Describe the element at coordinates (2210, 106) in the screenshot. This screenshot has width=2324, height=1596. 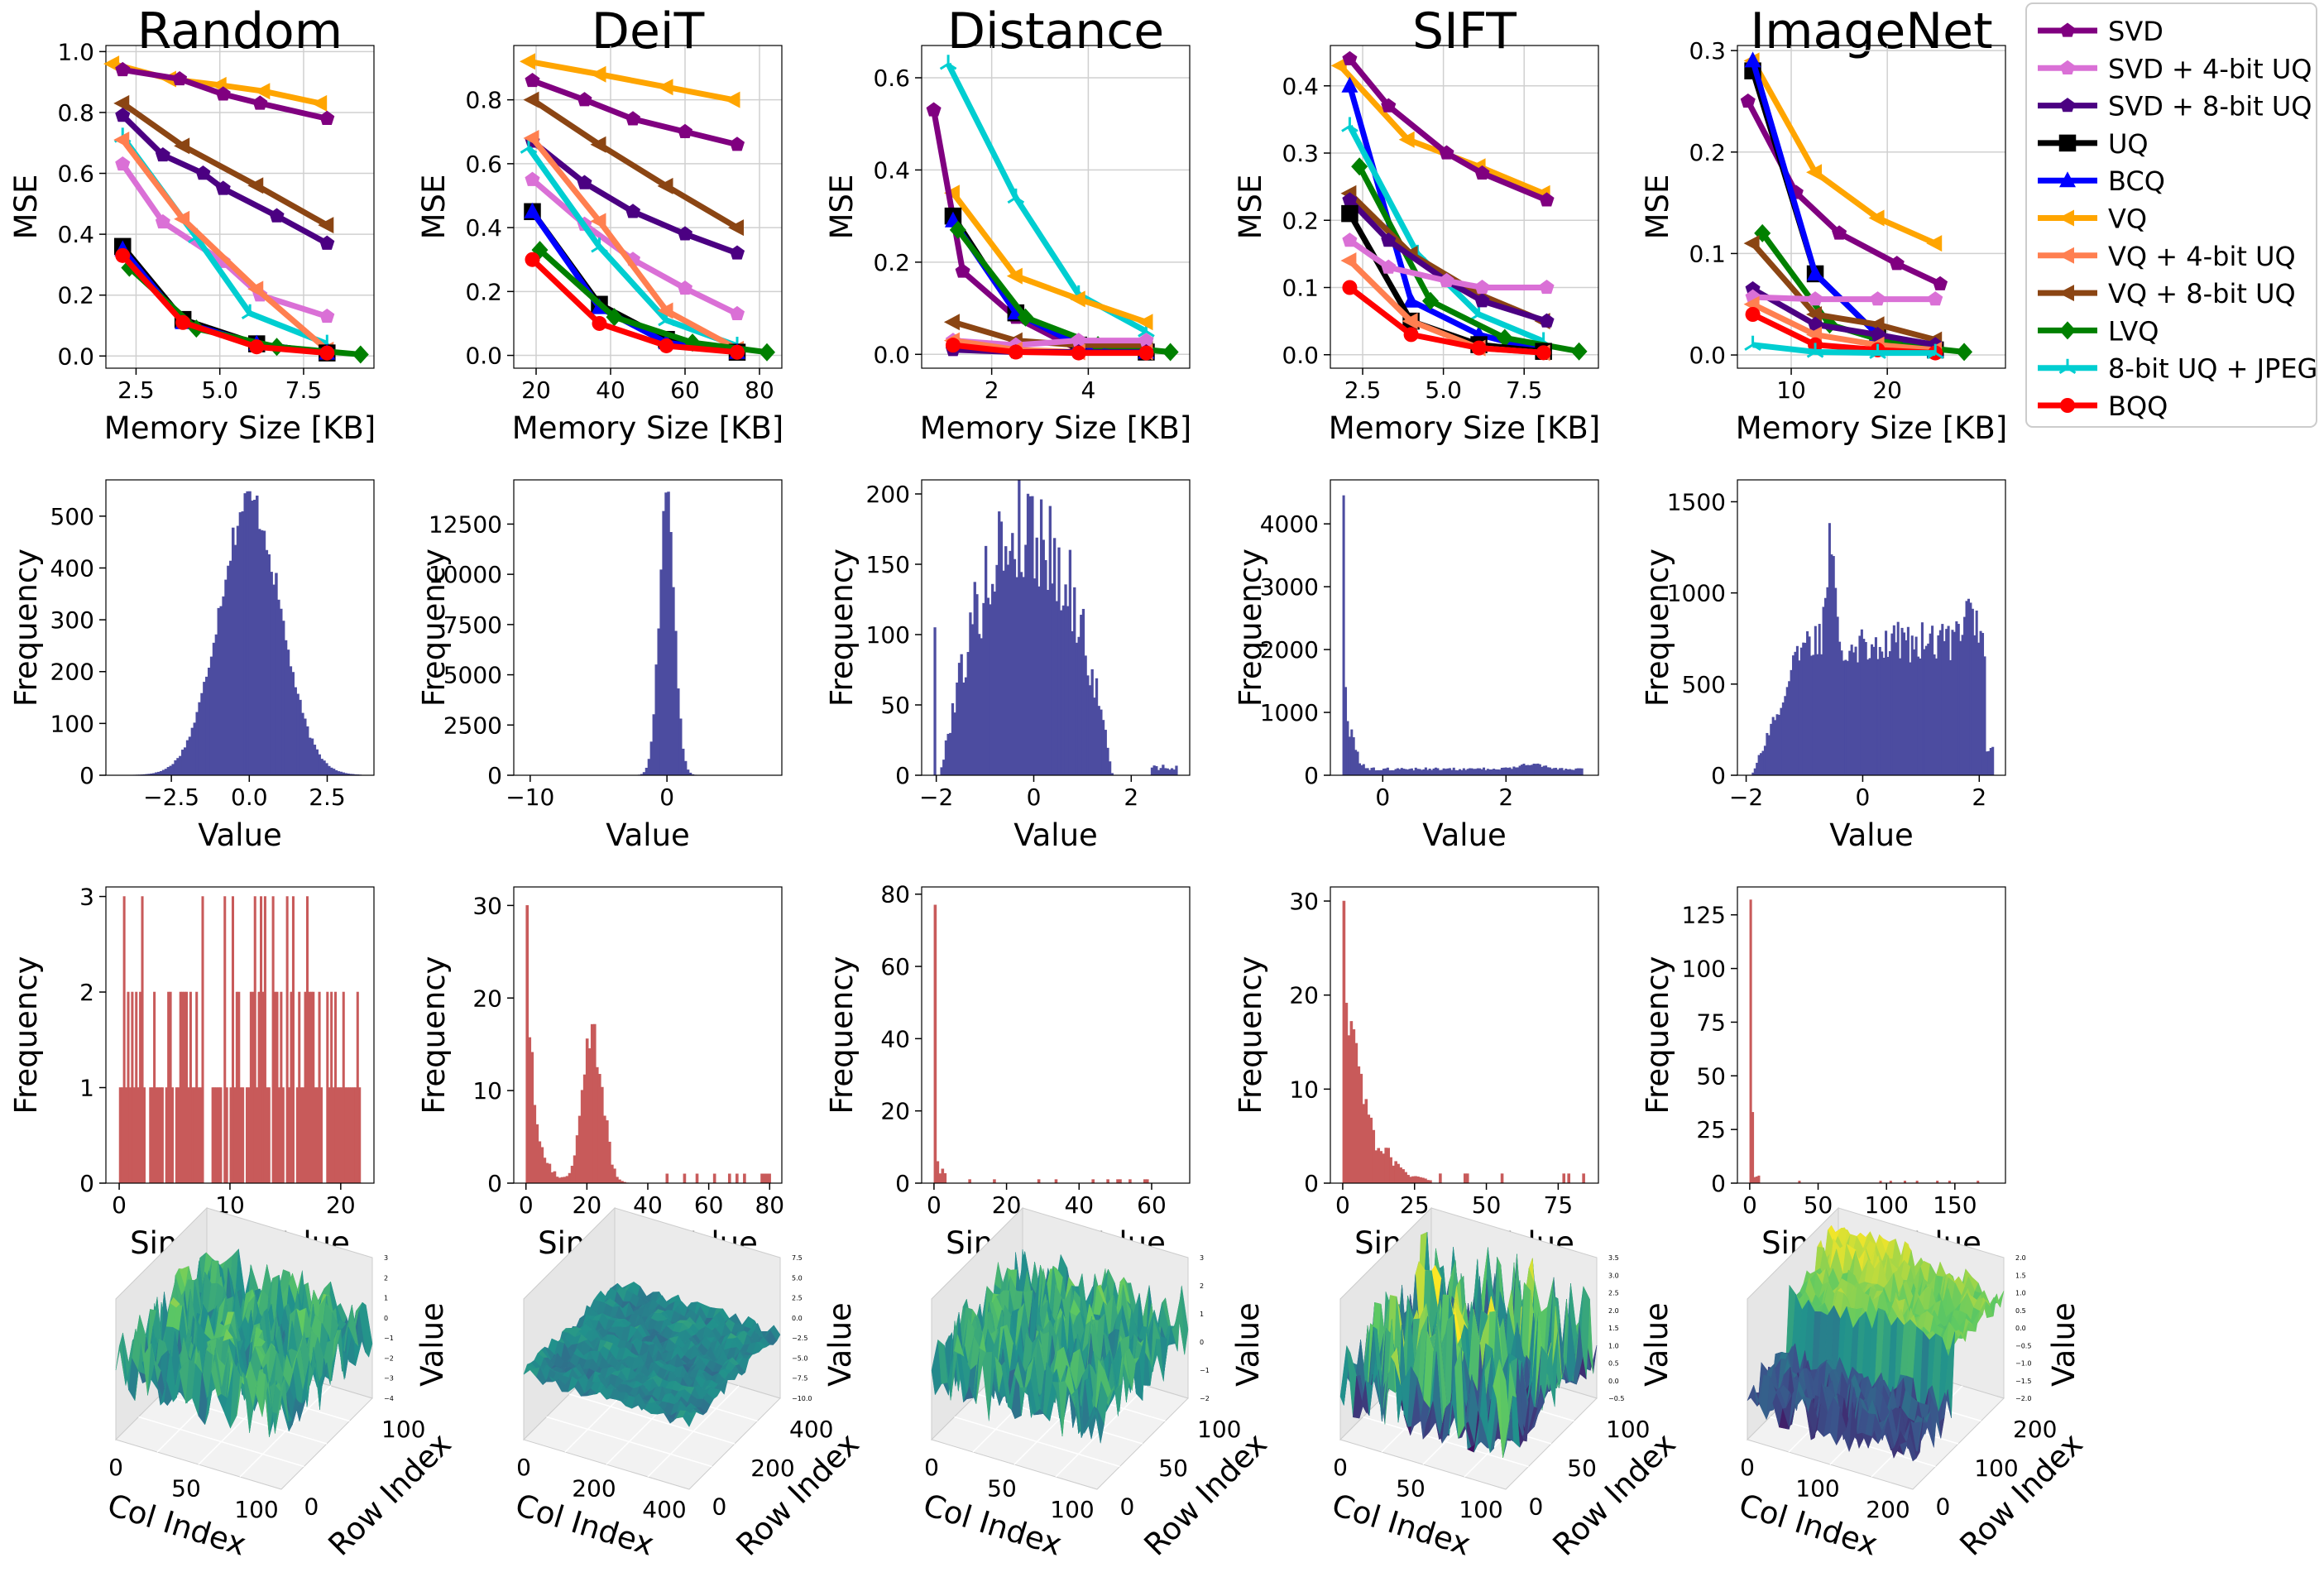
I see `legend-label: SVD + 8-bit UQ` at that location.